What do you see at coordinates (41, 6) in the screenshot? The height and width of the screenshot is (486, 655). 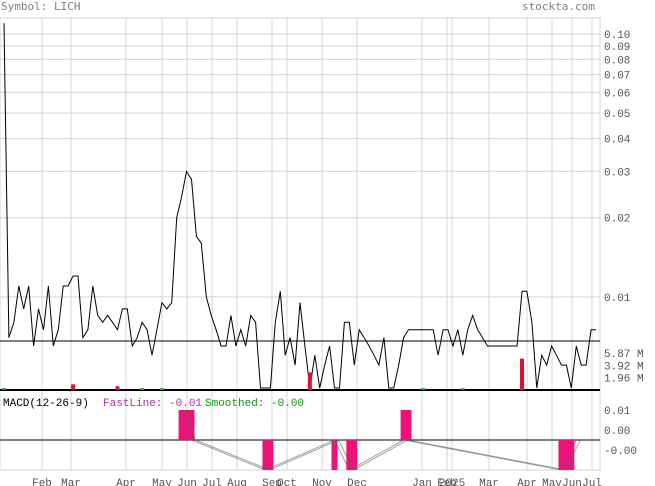 I see `symbol-label: Symbol: LICH` at bounding box center [41, 6].